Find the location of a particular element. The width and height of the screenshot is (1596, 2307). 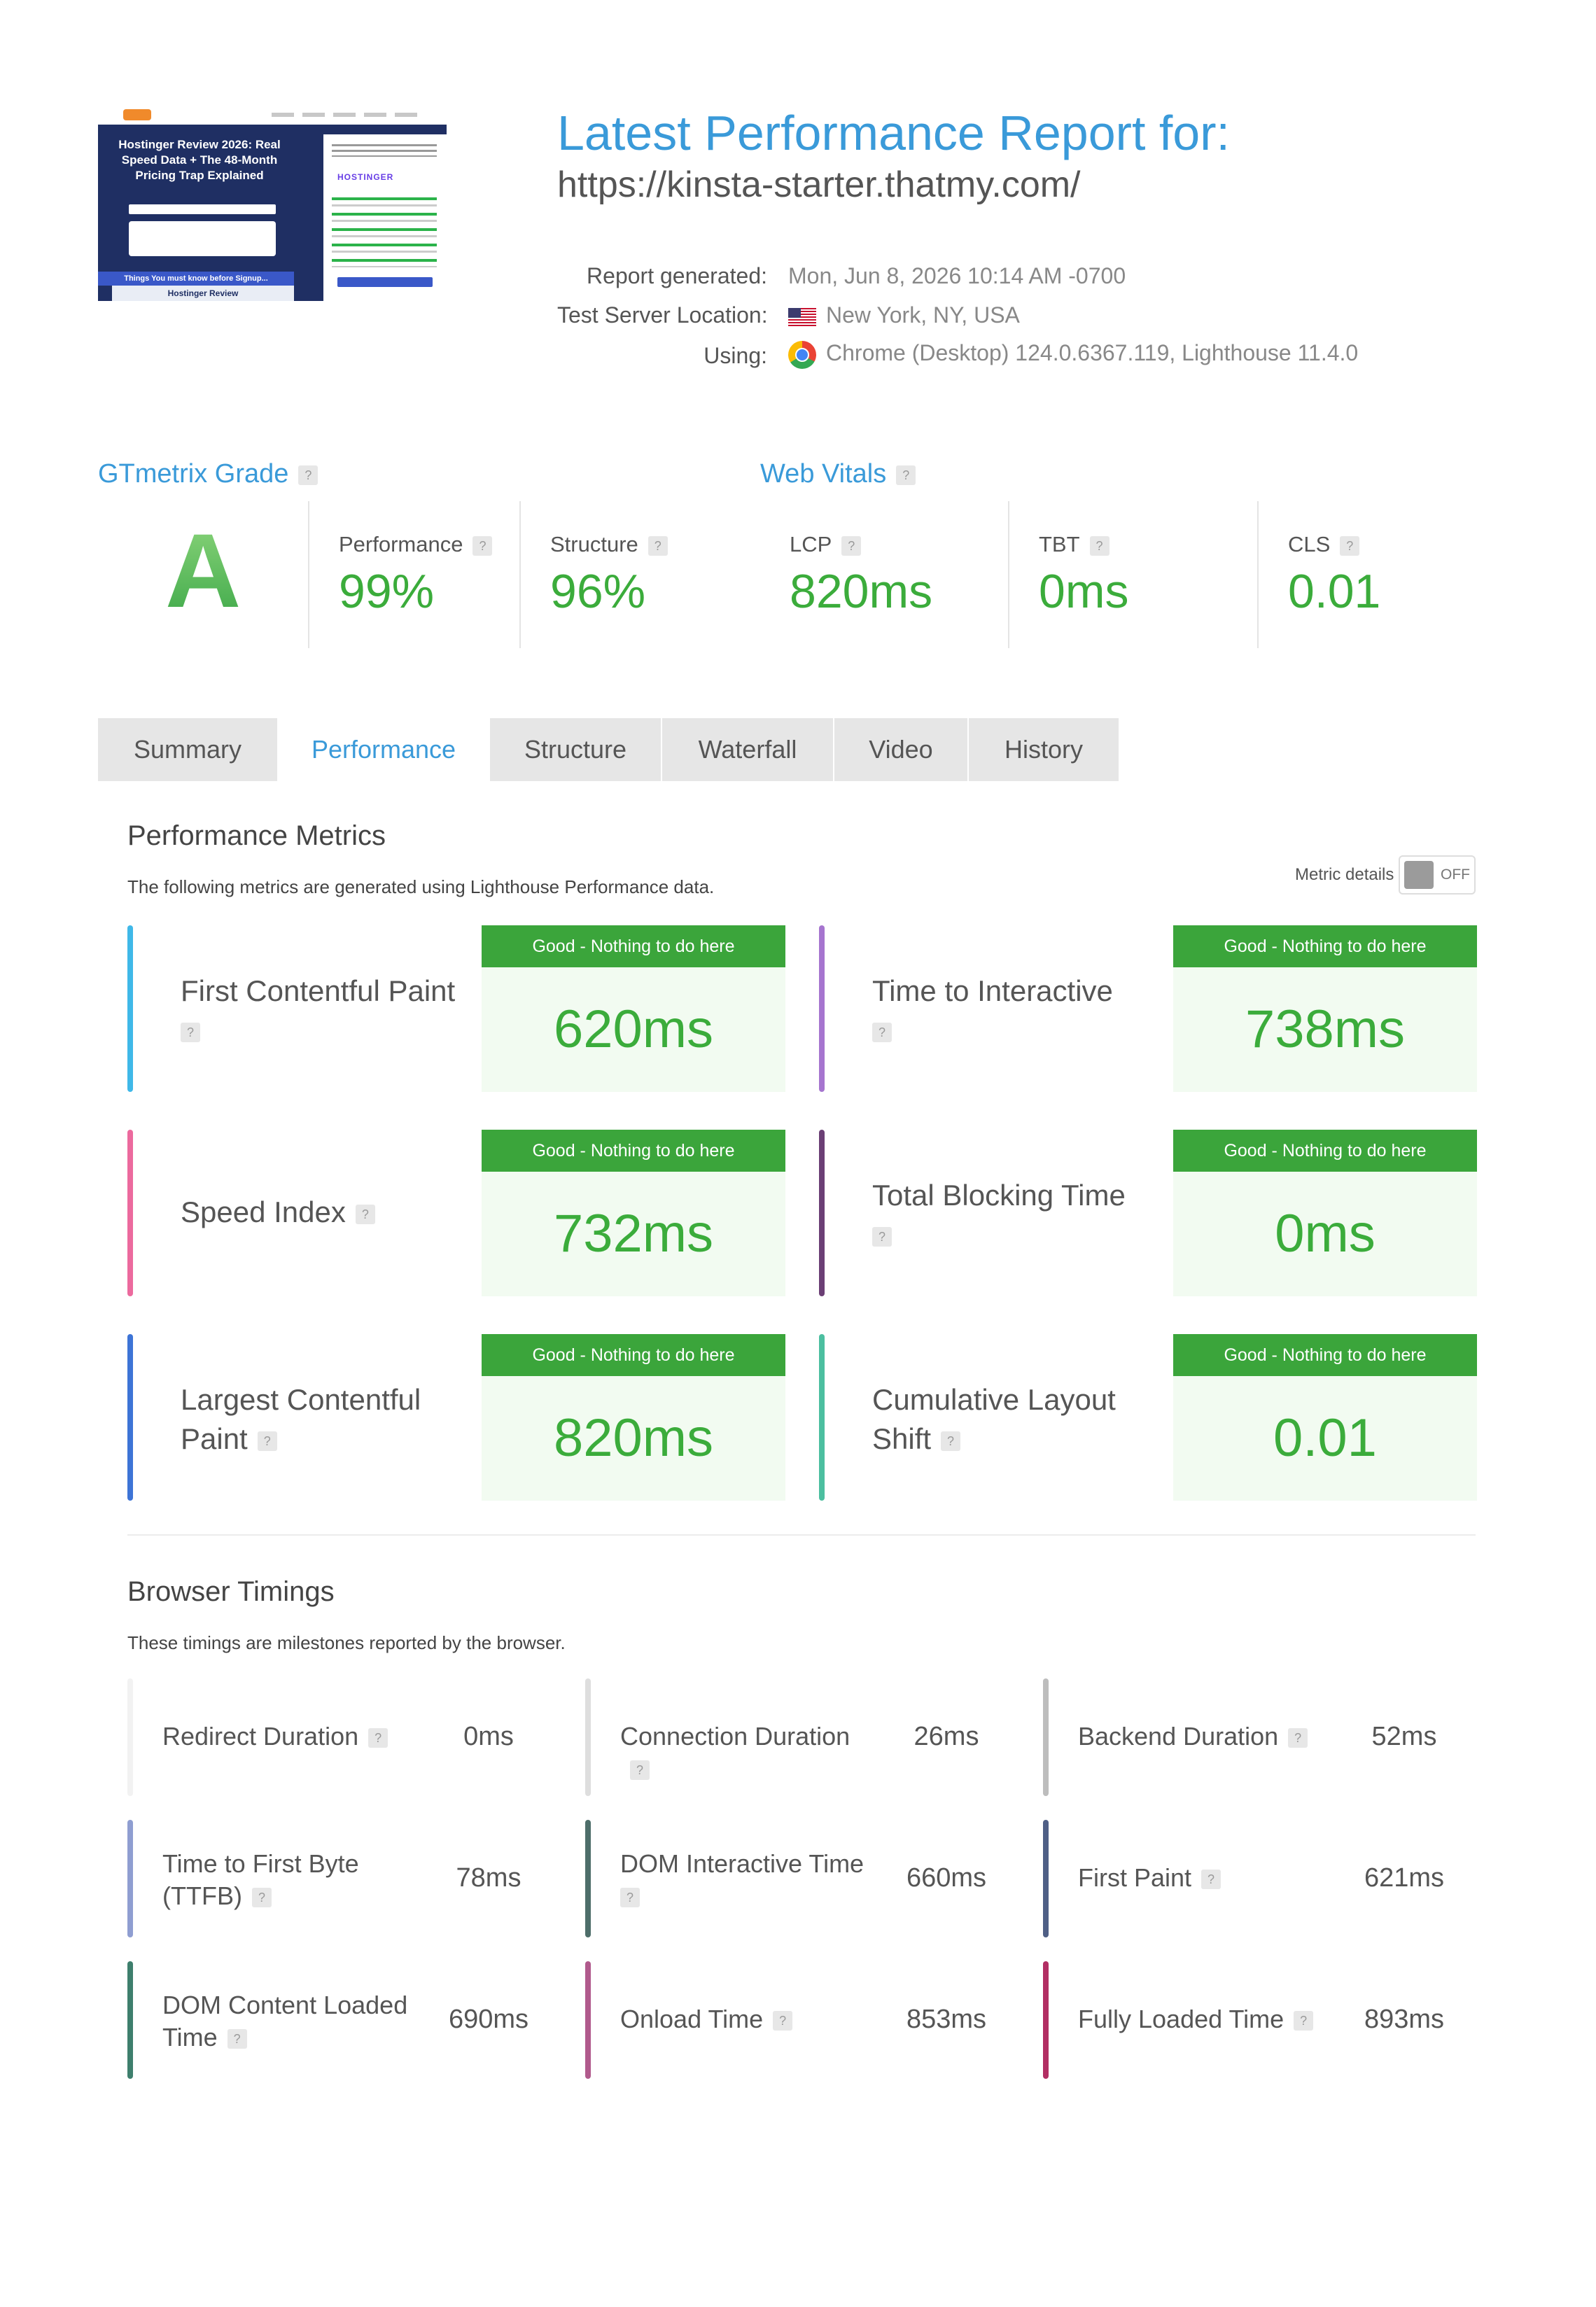

structure-score-label: Structure? is located at coordinates (609, 544).